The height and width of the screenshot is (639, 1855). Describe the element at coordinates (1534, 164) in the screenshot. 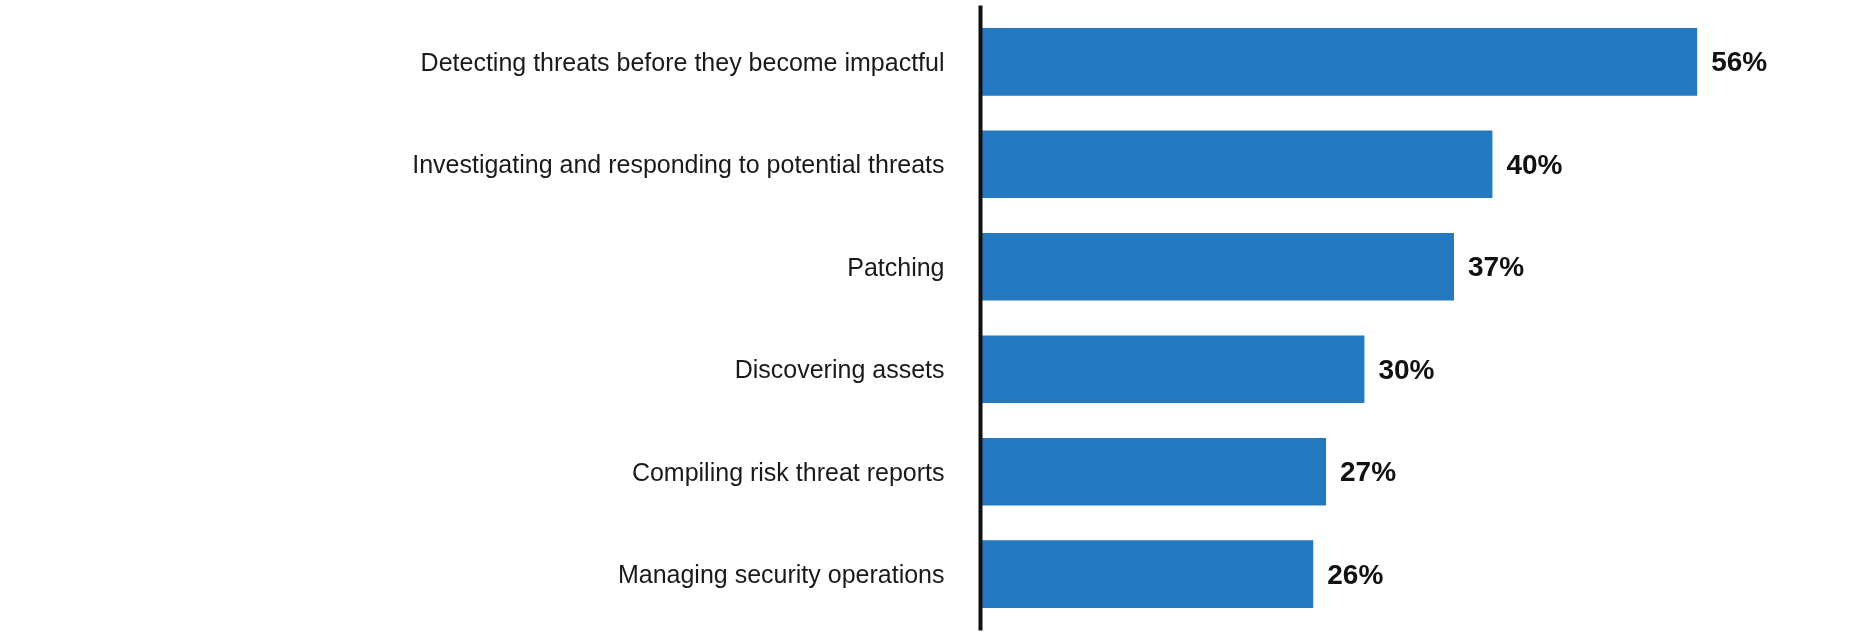

I see `data-label: 40%` at that location.